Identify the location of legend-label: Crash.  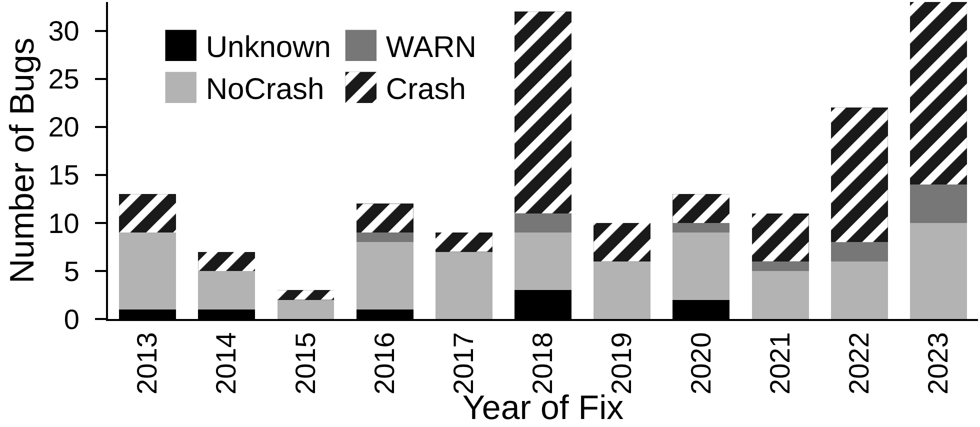
(426, 89).